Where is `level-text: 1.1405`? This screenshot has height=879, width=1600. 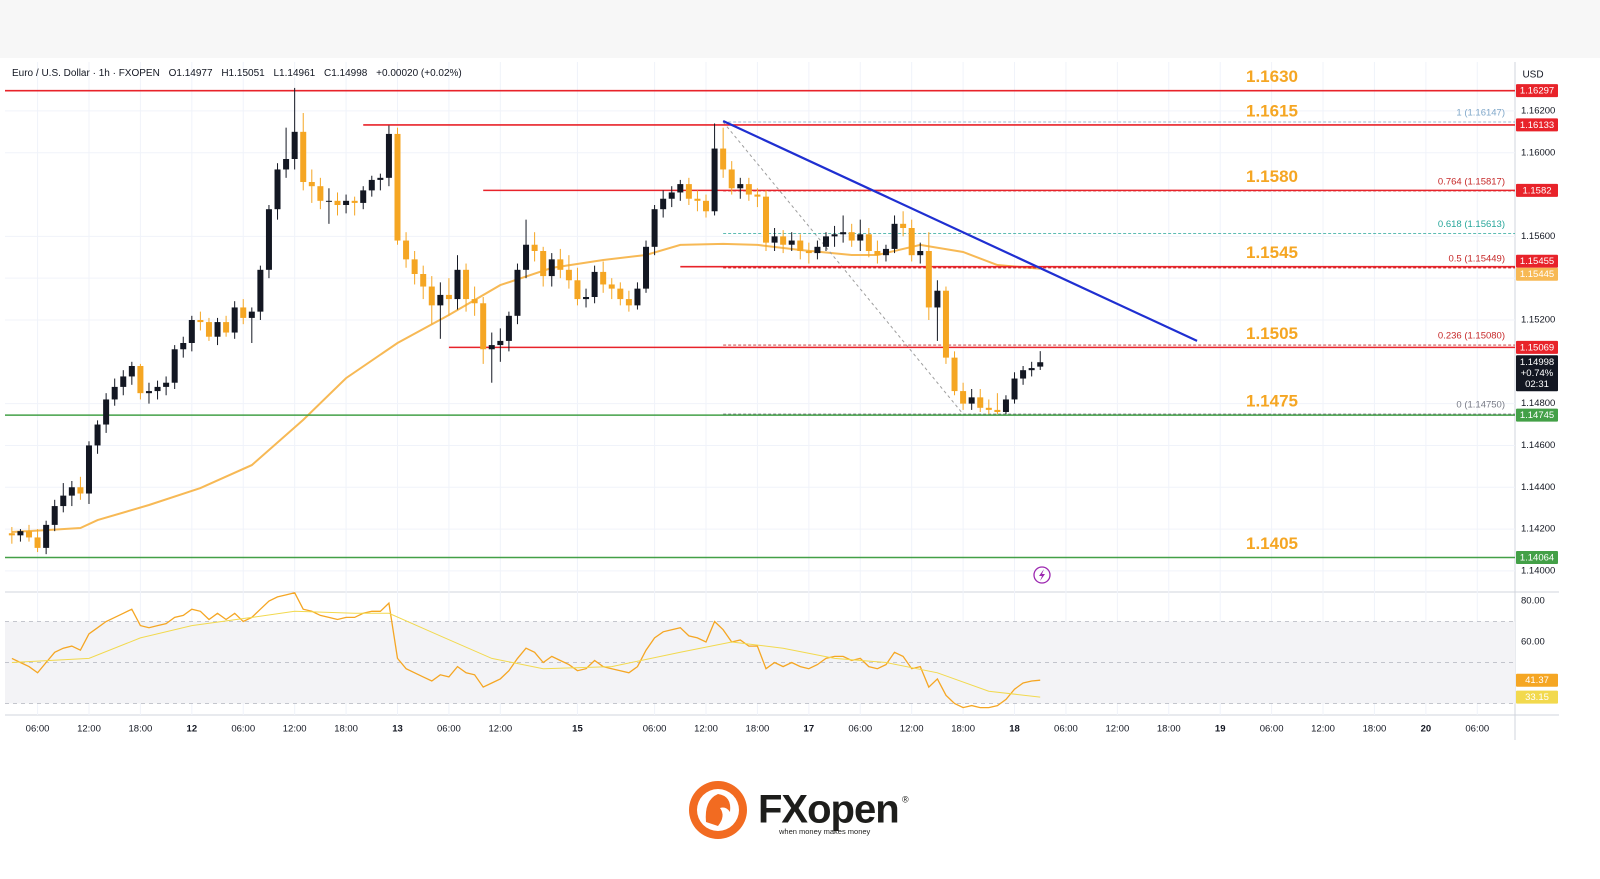 level-text: 1.1405 is located at coordinates (1272, 543).